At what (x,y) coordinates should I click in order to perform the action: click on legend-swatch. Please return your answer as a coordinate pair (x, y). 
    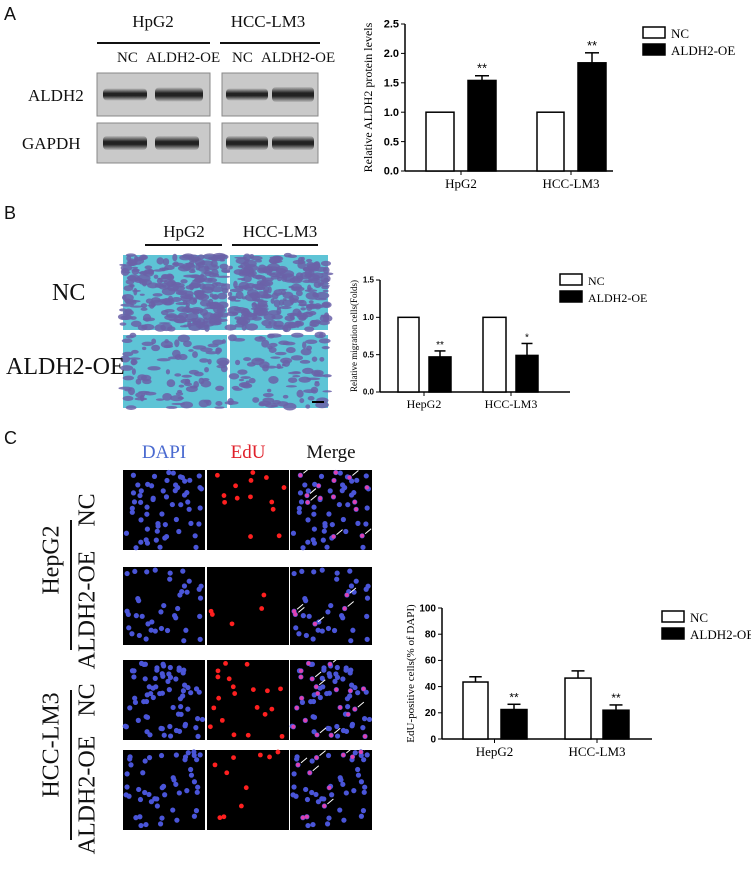
    Looking at the image, I should click on (673, 633).